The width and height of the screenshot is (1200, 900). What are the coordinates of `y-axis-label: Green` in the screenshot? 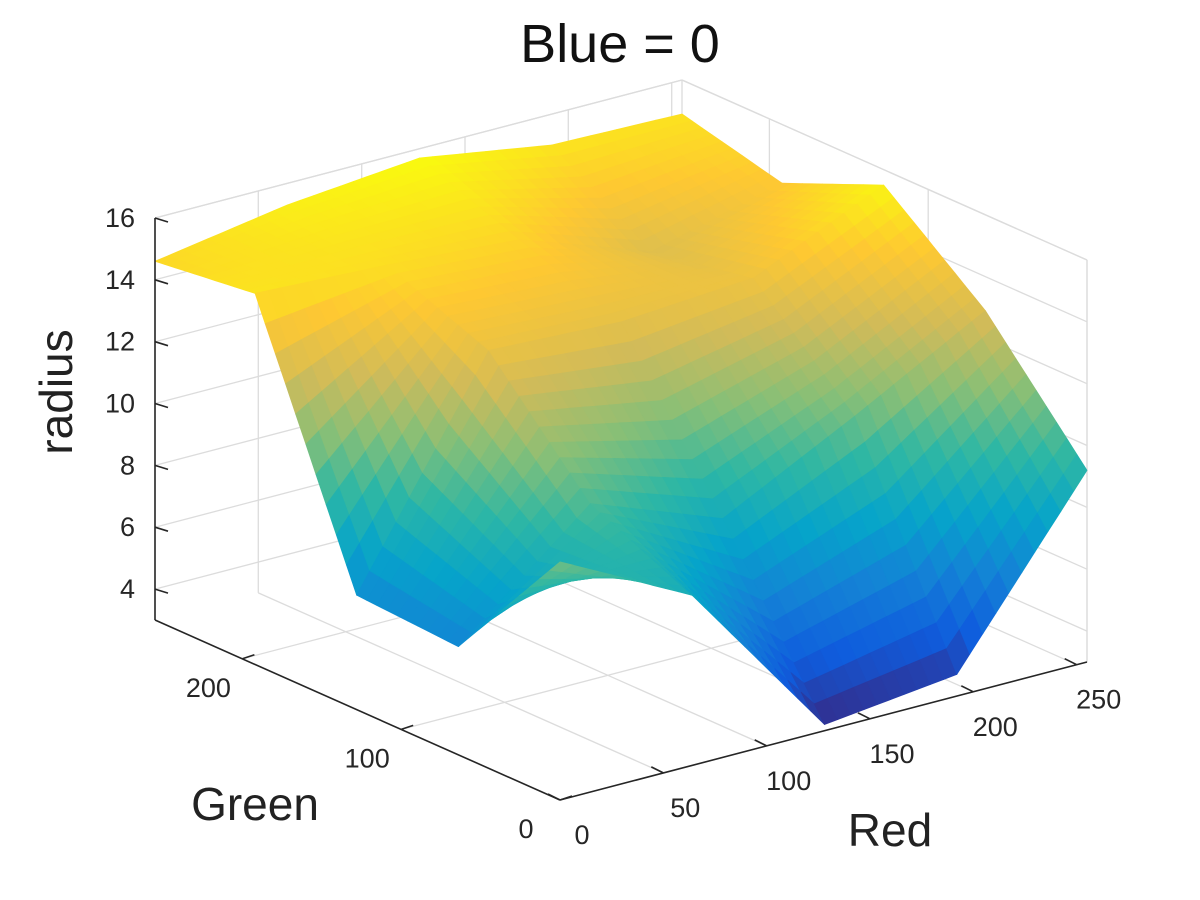 It's located at (255, 804).